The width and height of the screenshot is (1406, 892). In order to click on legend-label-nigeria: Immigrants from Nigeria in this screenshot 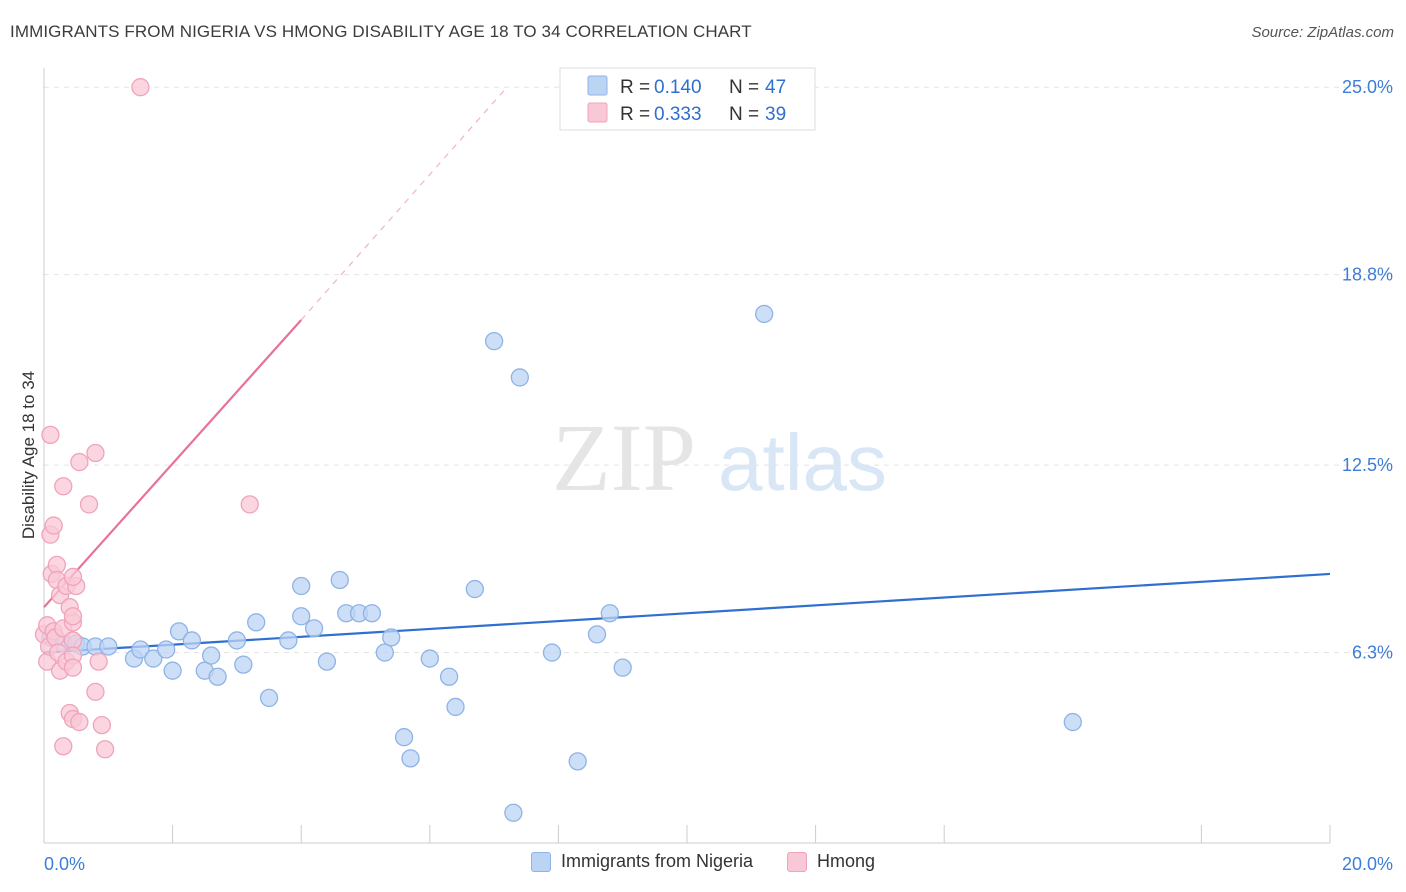, I will do `click(656, 861)`.